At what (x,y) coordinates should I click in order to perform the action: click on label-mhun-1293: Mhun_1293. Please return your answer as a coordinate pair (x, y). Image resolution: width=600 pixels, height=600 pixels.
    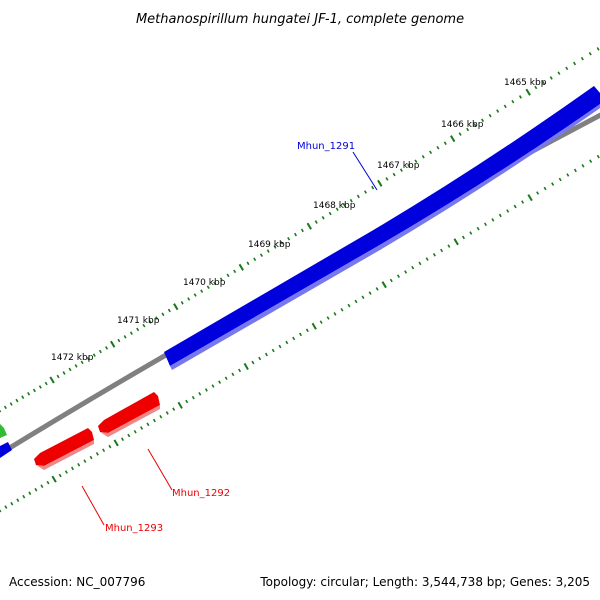
    Looking at the image, I should click on (134, 528).